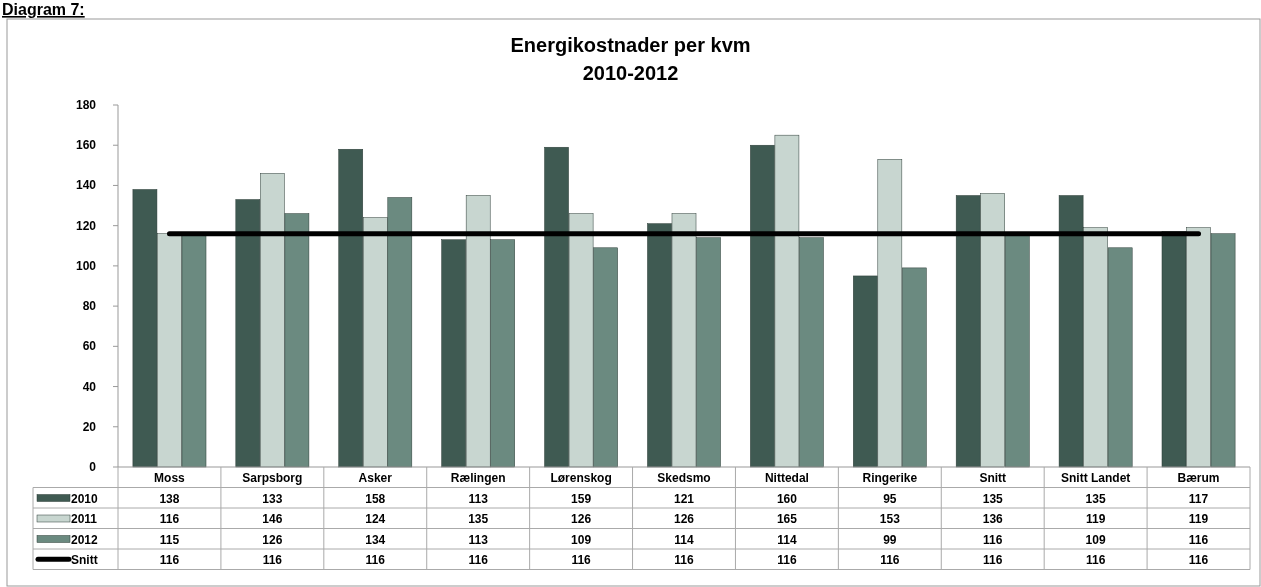 The image size is (1261, 587). Describe the element at coordinates (85, 539) in the screenshot. I see `legend-label: 2012` at that location.